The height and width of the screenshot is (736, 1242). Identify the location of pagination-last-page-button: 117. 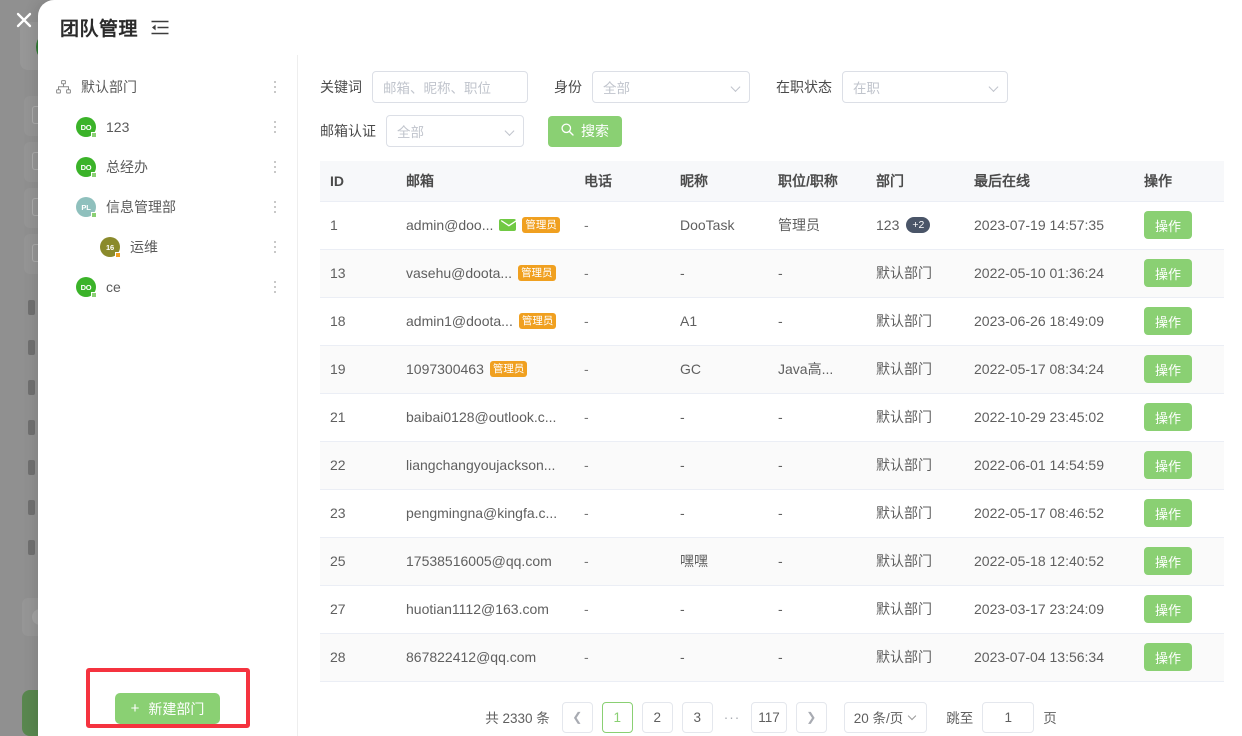
(769, 717).